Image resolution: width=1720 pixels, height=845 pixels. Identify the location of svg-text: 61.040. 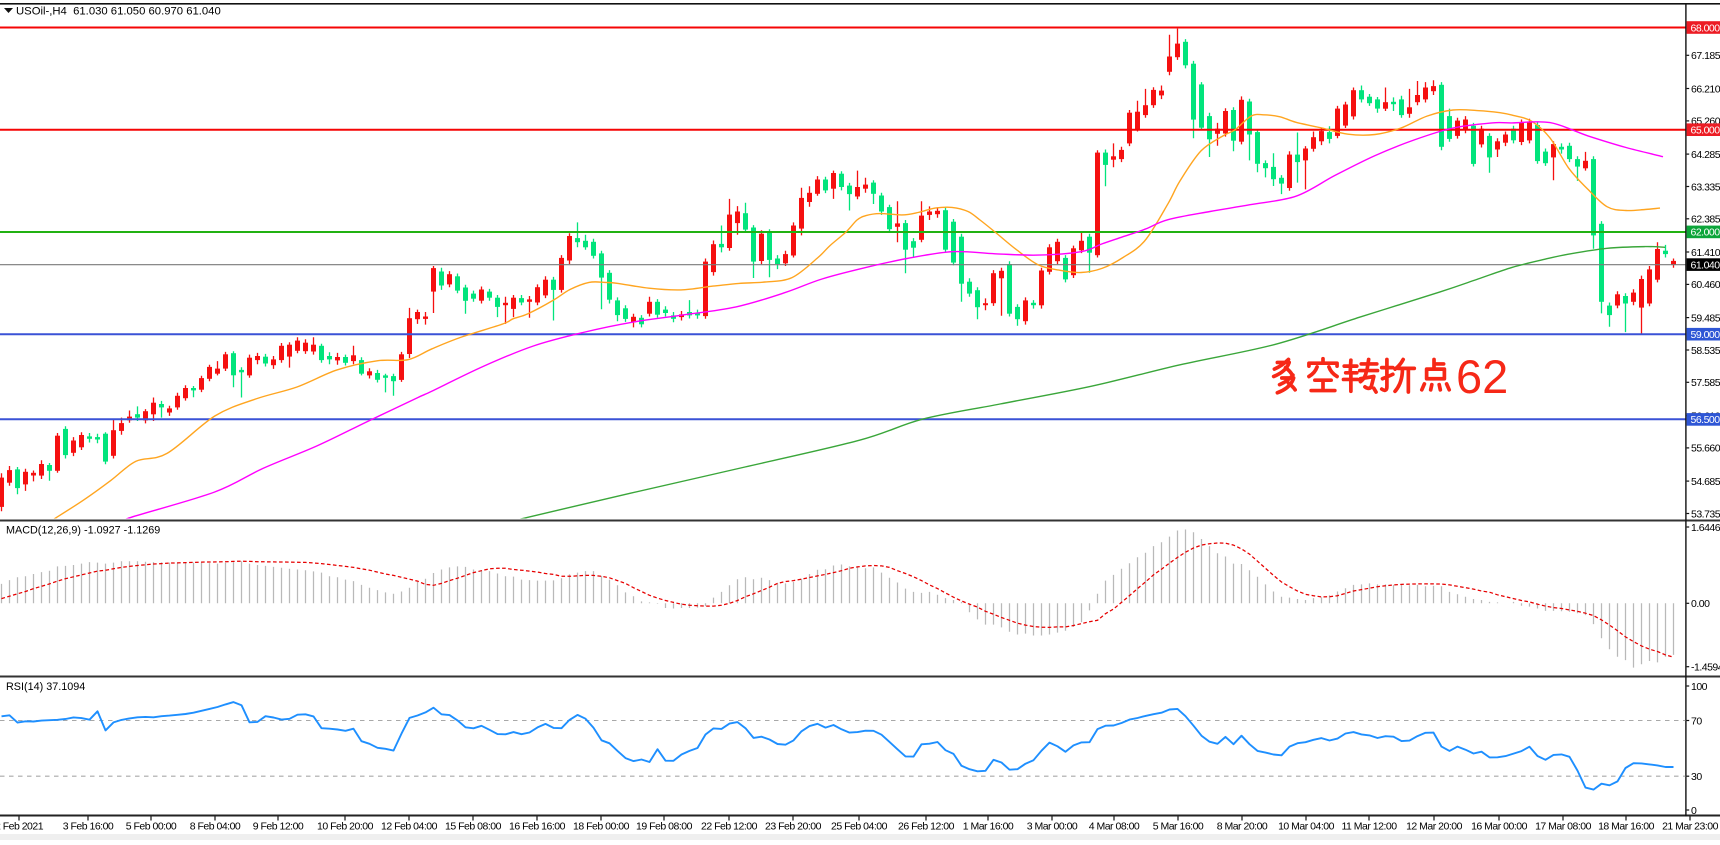
(1705, 265).